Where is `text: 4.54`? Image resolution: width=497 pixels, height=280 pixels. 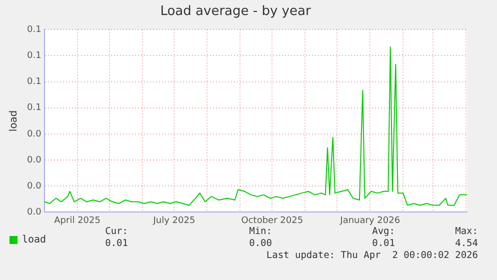
text: 4.54 is located at coordinates (466, 243).